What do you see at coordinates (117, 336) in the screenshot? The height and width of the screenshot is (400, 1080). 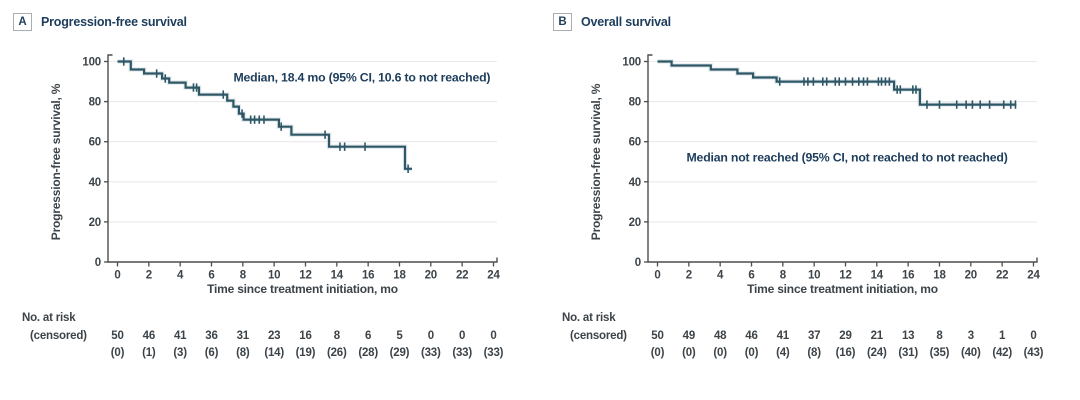 I see `at-risk-count: 50` at bounding box center [117, 336].